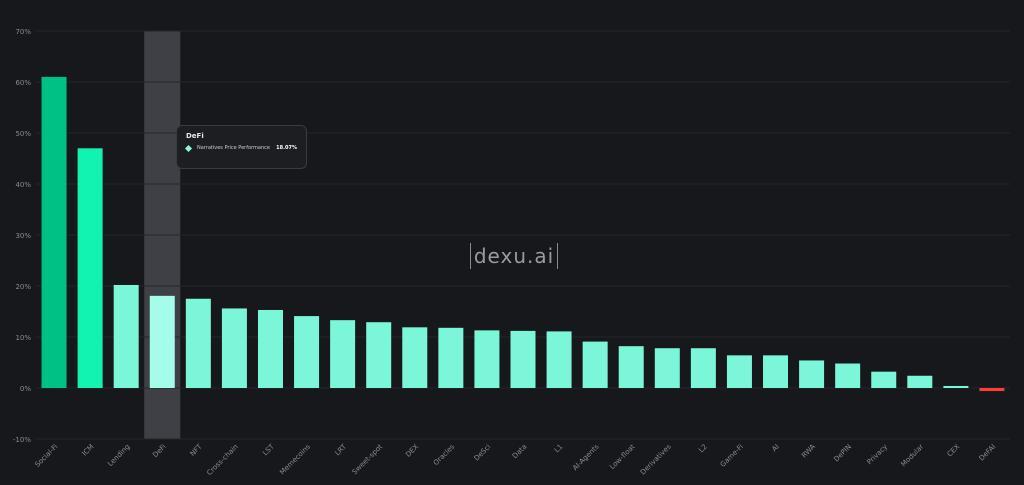 The width and height of the screenshot is (1024, 485). I want to click on y-tick-label: 20%, so click(23, 287).